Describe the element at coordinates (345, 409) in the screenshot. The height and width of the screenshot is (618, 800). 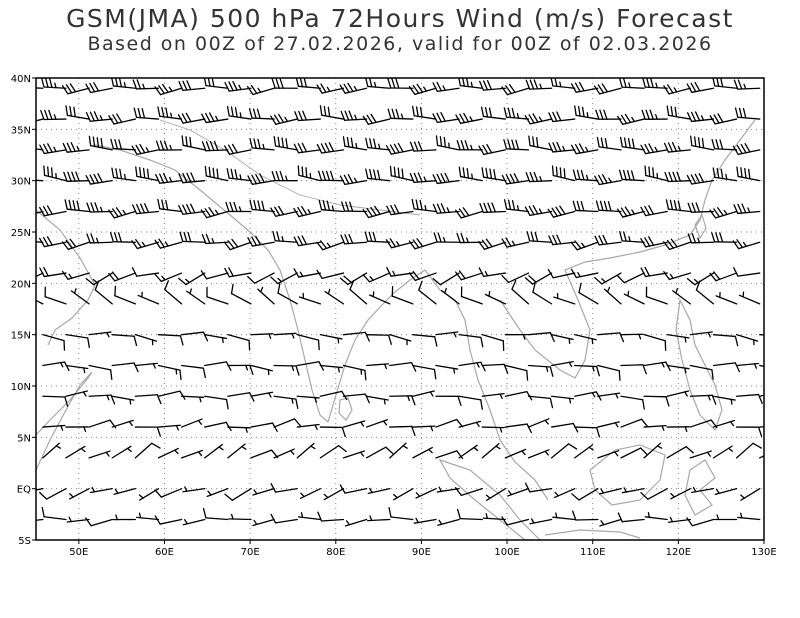
I see `sri-lanka` at that location.